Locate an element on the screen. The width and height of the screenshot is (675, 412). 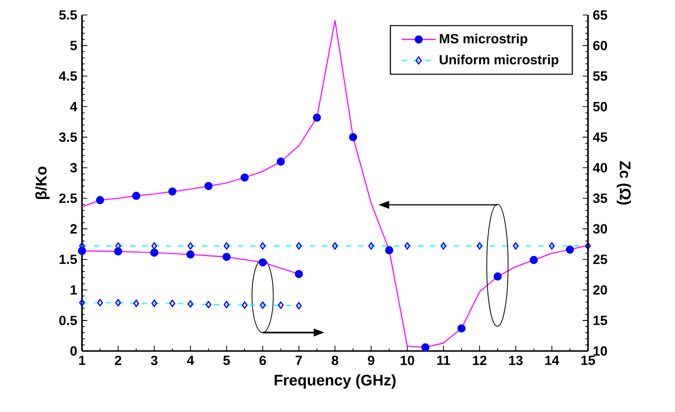
x-tick-label: 12 is located at coordinates (479, 361).